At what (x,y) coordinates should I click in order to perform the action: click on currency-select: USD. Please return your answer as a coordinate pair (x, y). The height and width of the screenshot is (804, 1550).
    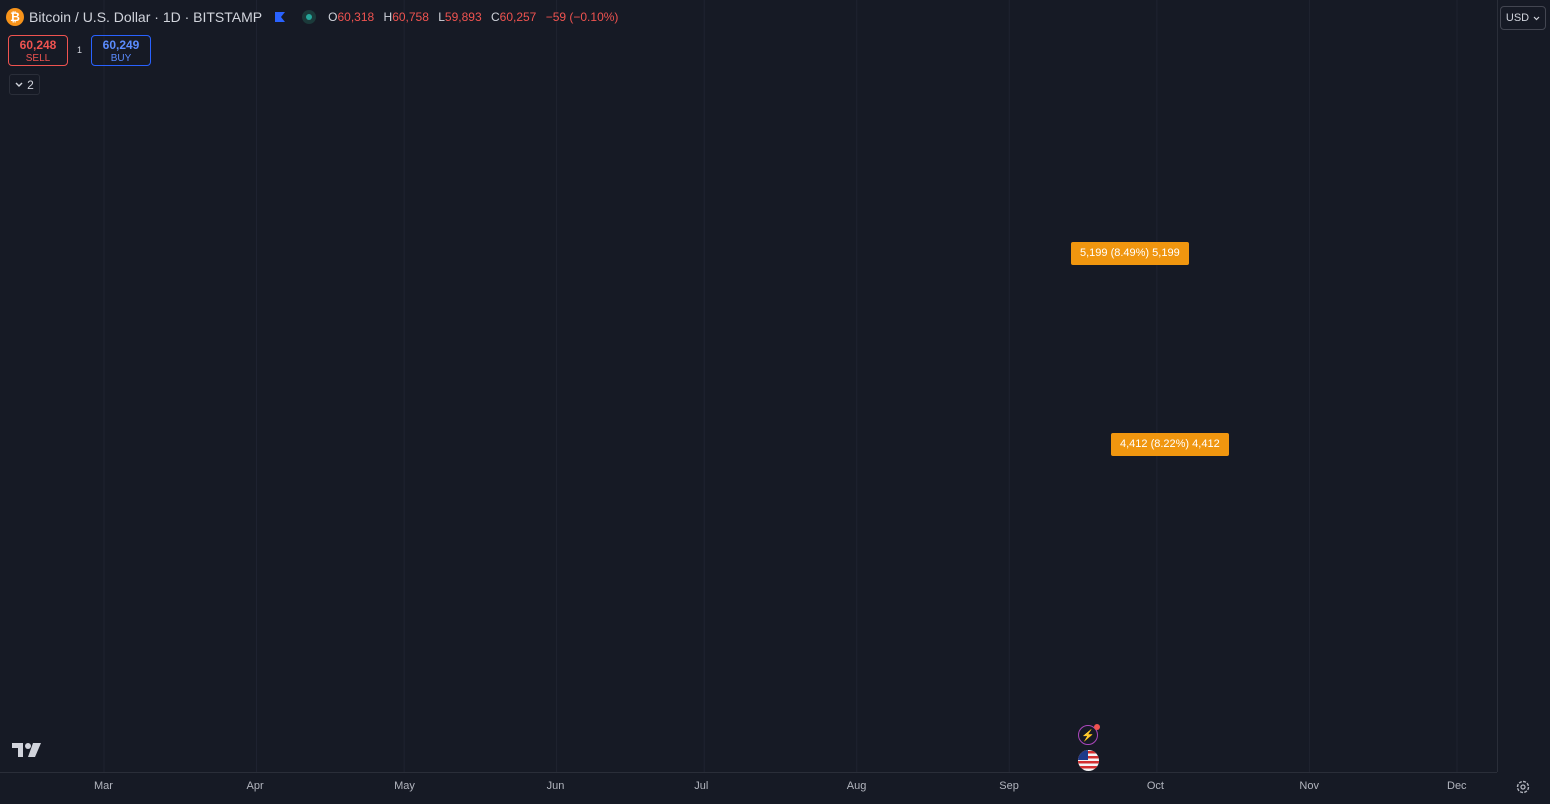
    Looking at the image, I should click on (1523, 18).